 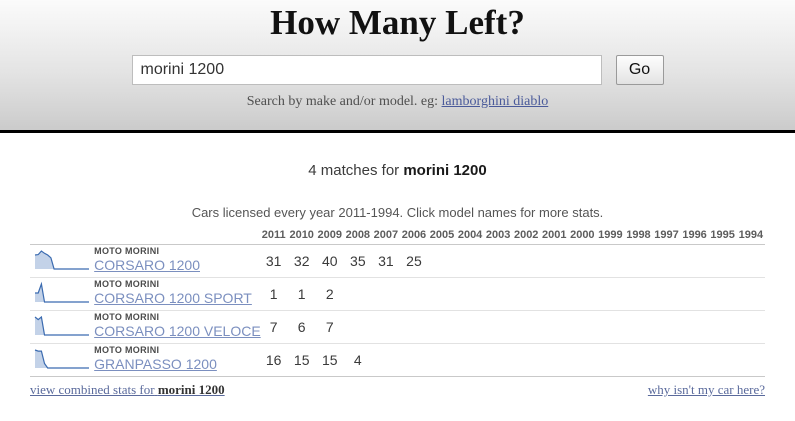 What do you see at coordinates (273, 235) in the screenshot?
I see `year-column-header: 2011` at bounding box center [273, 235].